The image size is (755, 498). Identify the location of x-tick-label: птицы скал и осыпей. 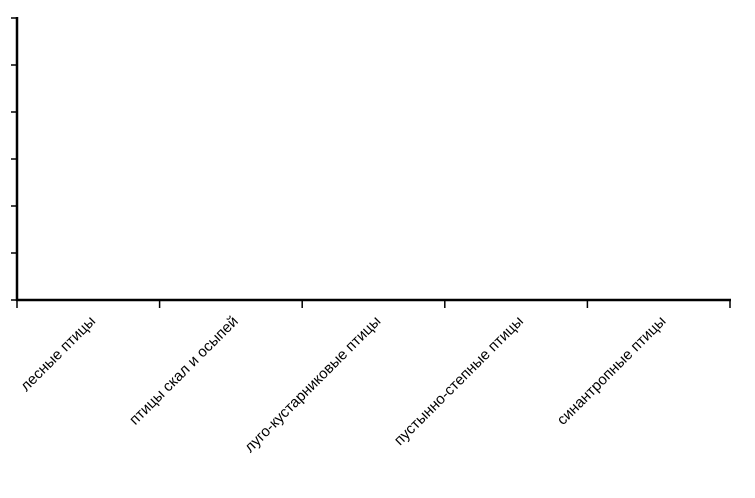
(184, 371).